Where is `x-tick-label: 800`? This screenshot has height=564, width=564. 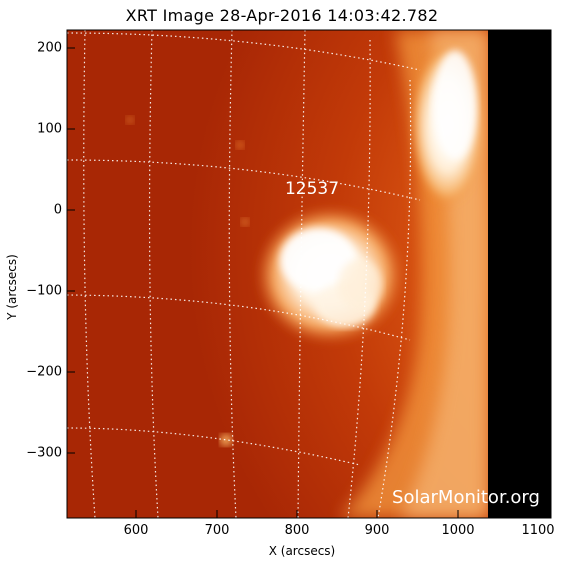 x-tick-label: 800 is located at coordinates (297, 530).